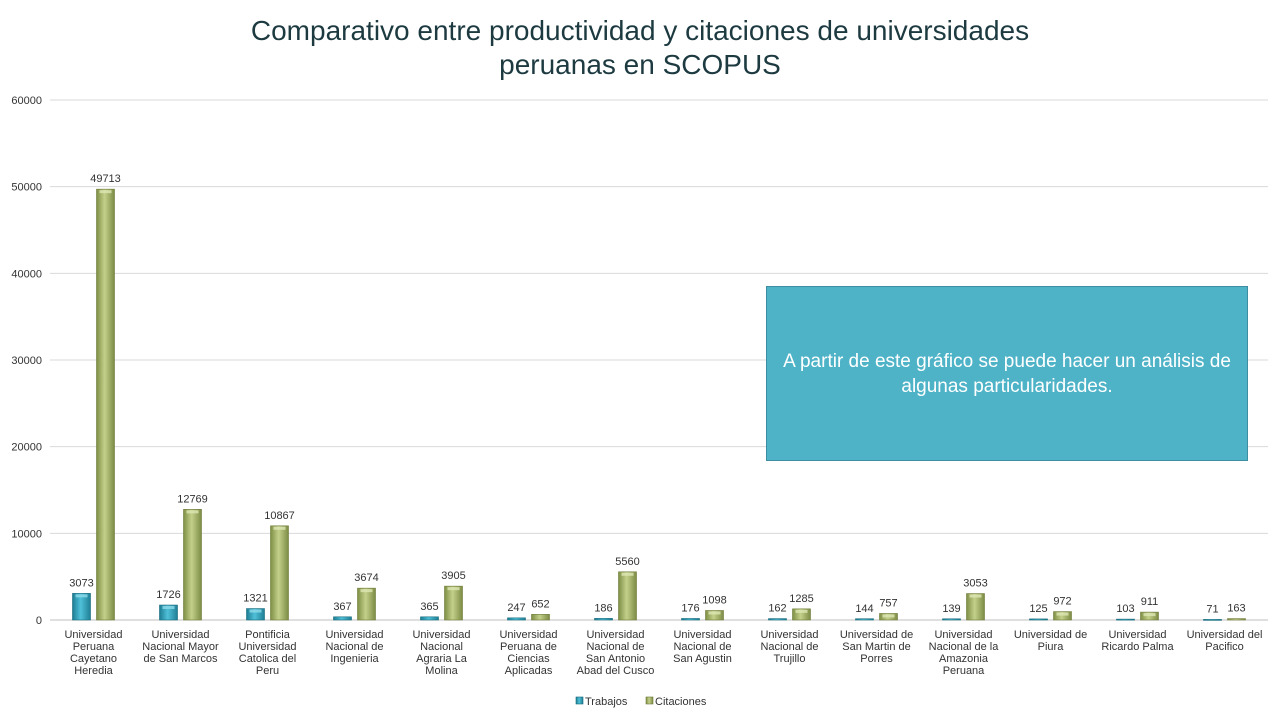 The width and height of the screenshot is (1280, 720). I want to click on category-label: Universidad Peruana de Ciencias Aplicadas, so click(528, 653).